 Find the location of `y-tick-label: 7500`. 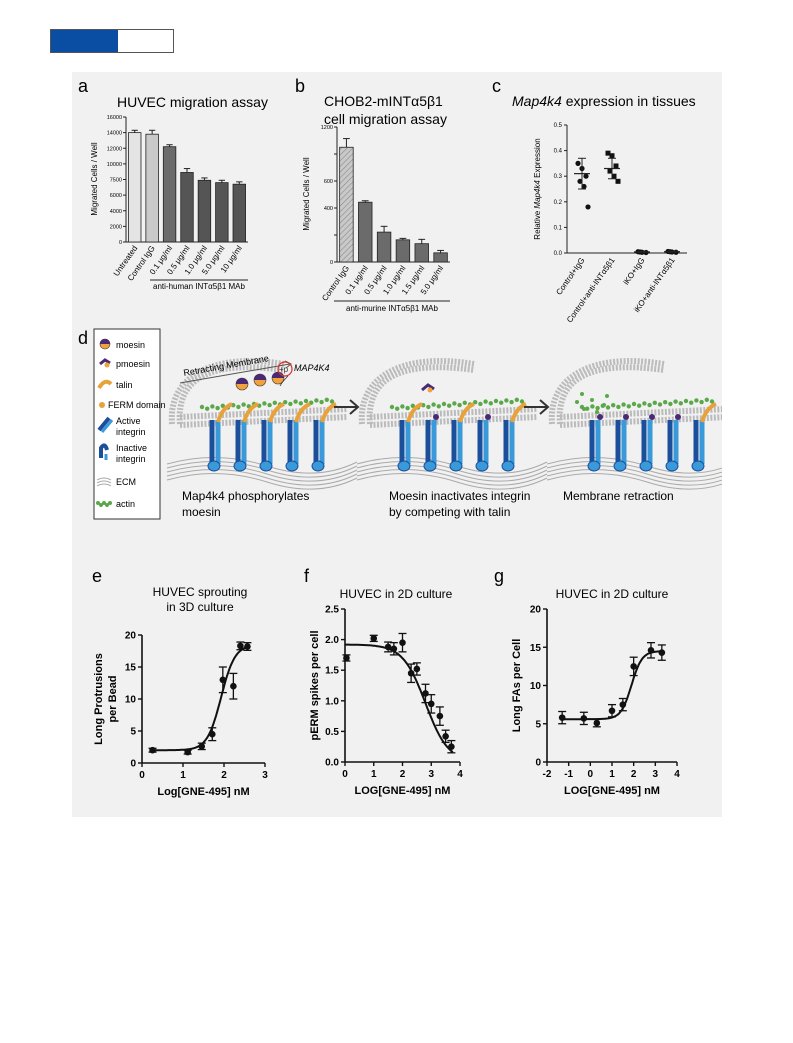

y-tick-label: 7500 is located at coordinates (116, 181).